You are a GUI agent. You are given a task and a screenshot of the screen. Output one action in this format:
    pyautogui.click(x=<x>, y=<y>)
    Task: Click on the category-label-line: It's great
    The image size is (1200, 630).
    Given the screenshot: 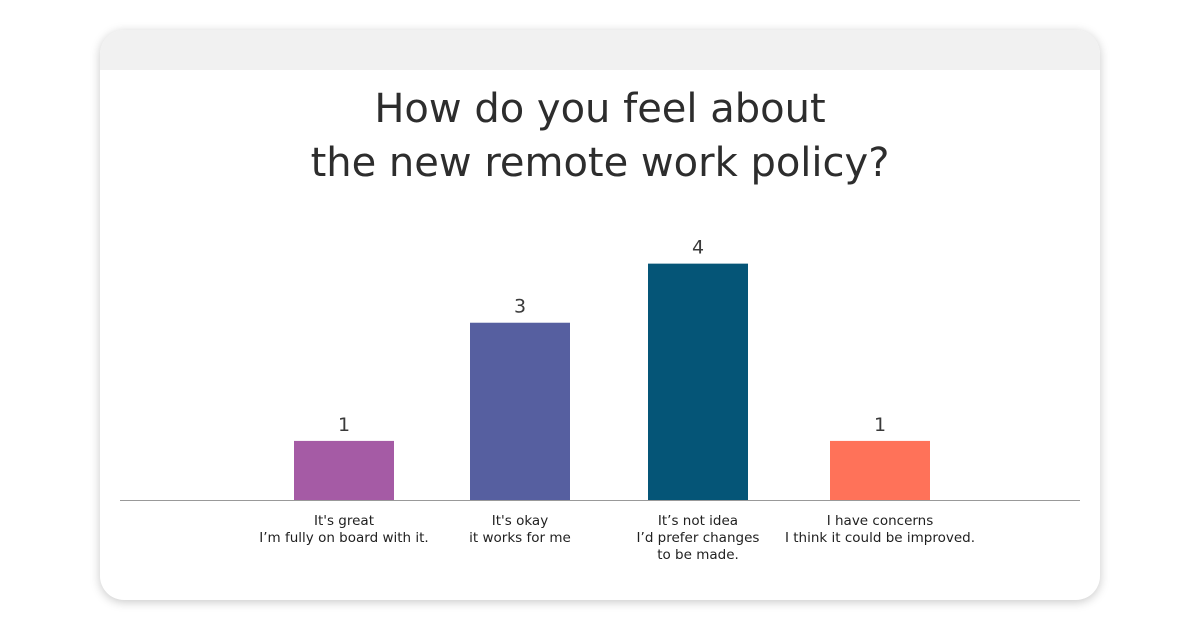 What is the action you would take?
    pyautogui.click(x=344, y=521)
    